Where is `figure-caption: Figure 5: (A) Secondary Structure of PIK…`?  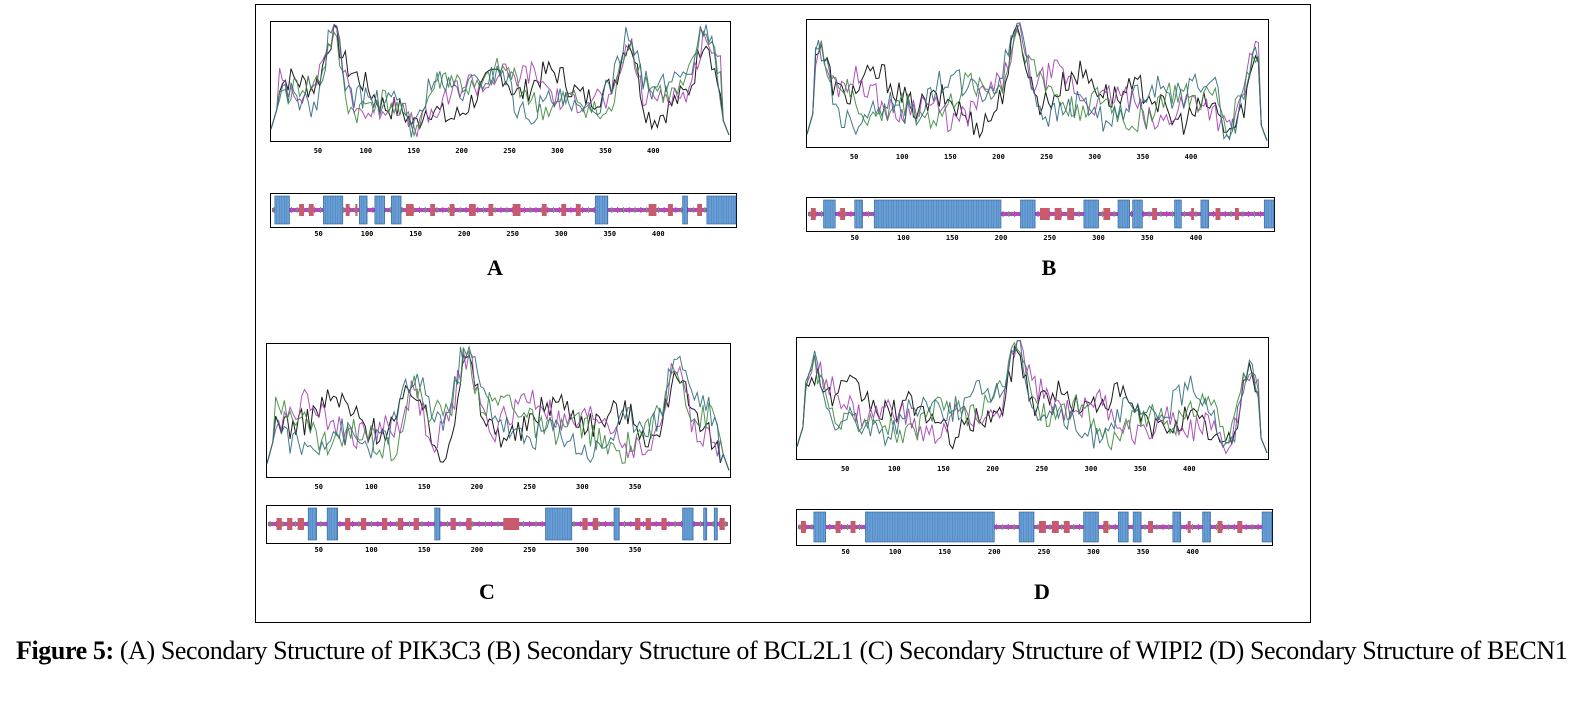
figure-caption: Figure 5: (A) Secondary Structure of PIK… is located at coordinates (801, 651).